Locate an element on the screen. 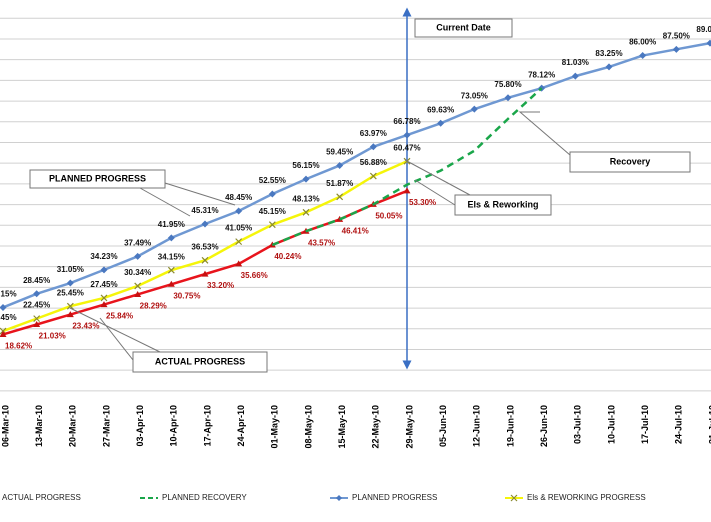 This screenshot has width=711, height=522. data-label: 33.20% is located at coordinates (220, 285).